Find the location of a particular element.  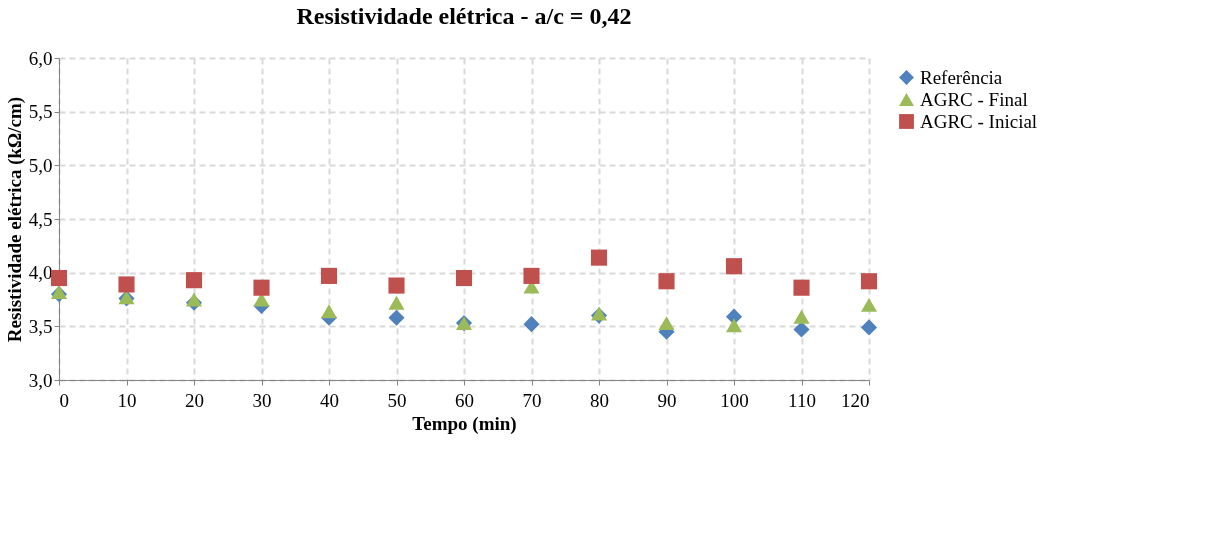

x-tick-label: 80 is located at coordinates (599, 400).